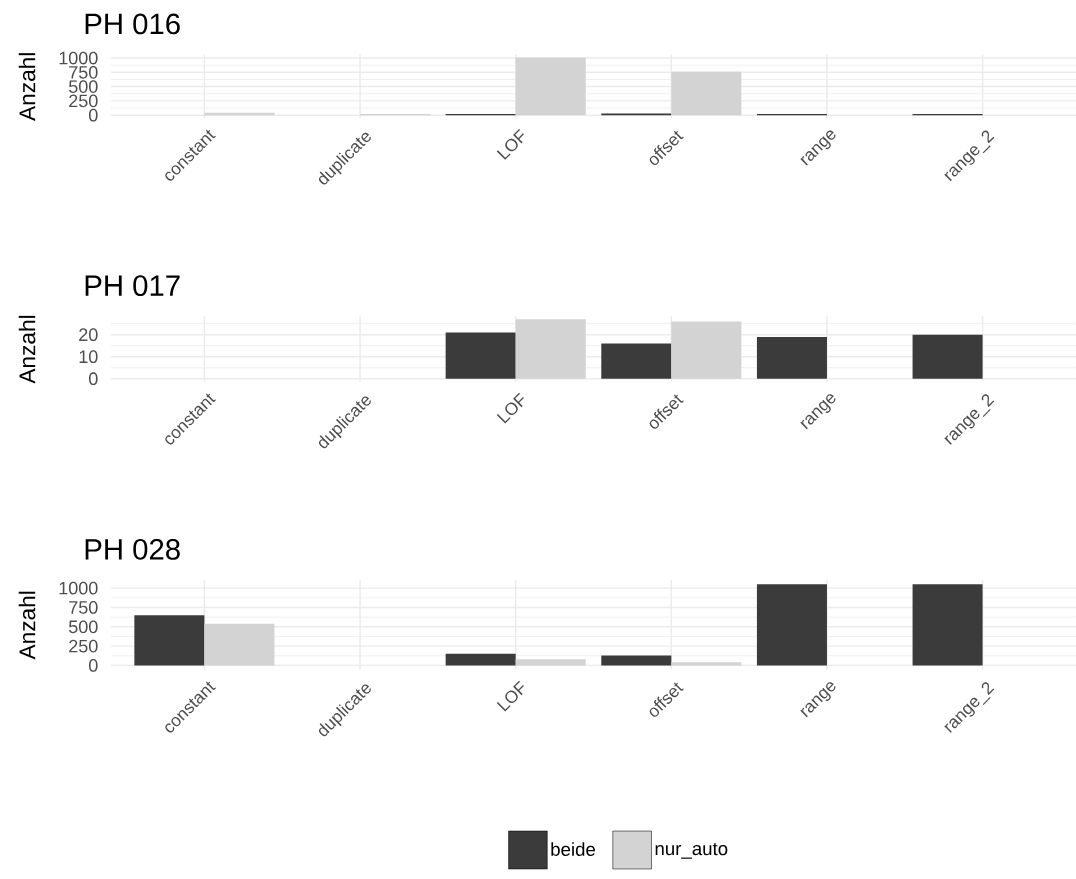  I want to click on y-tick-label: 10, so click(88, 357).